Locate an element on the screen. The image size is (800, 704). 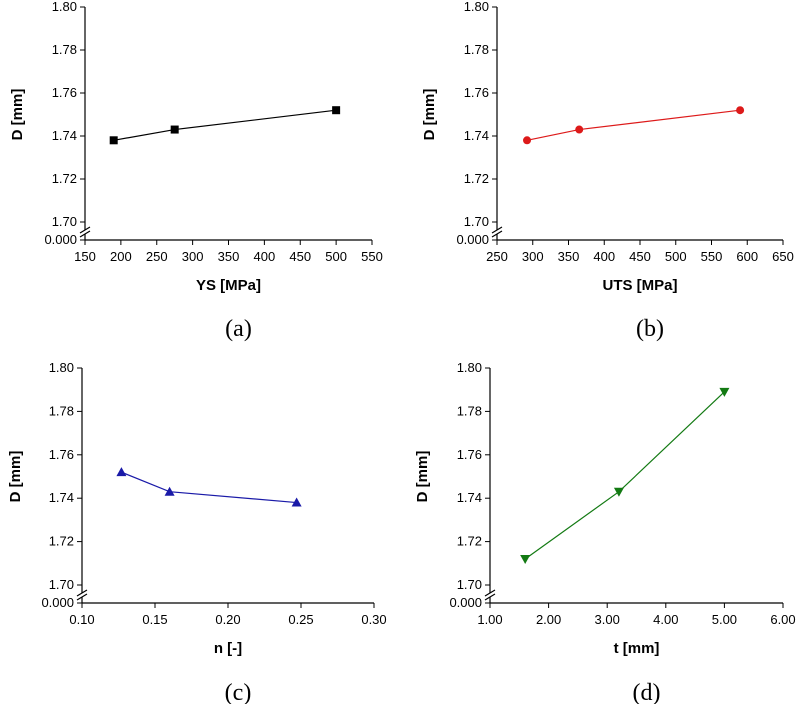
x-tick-label: 650 is located at coordinates (783, 256).